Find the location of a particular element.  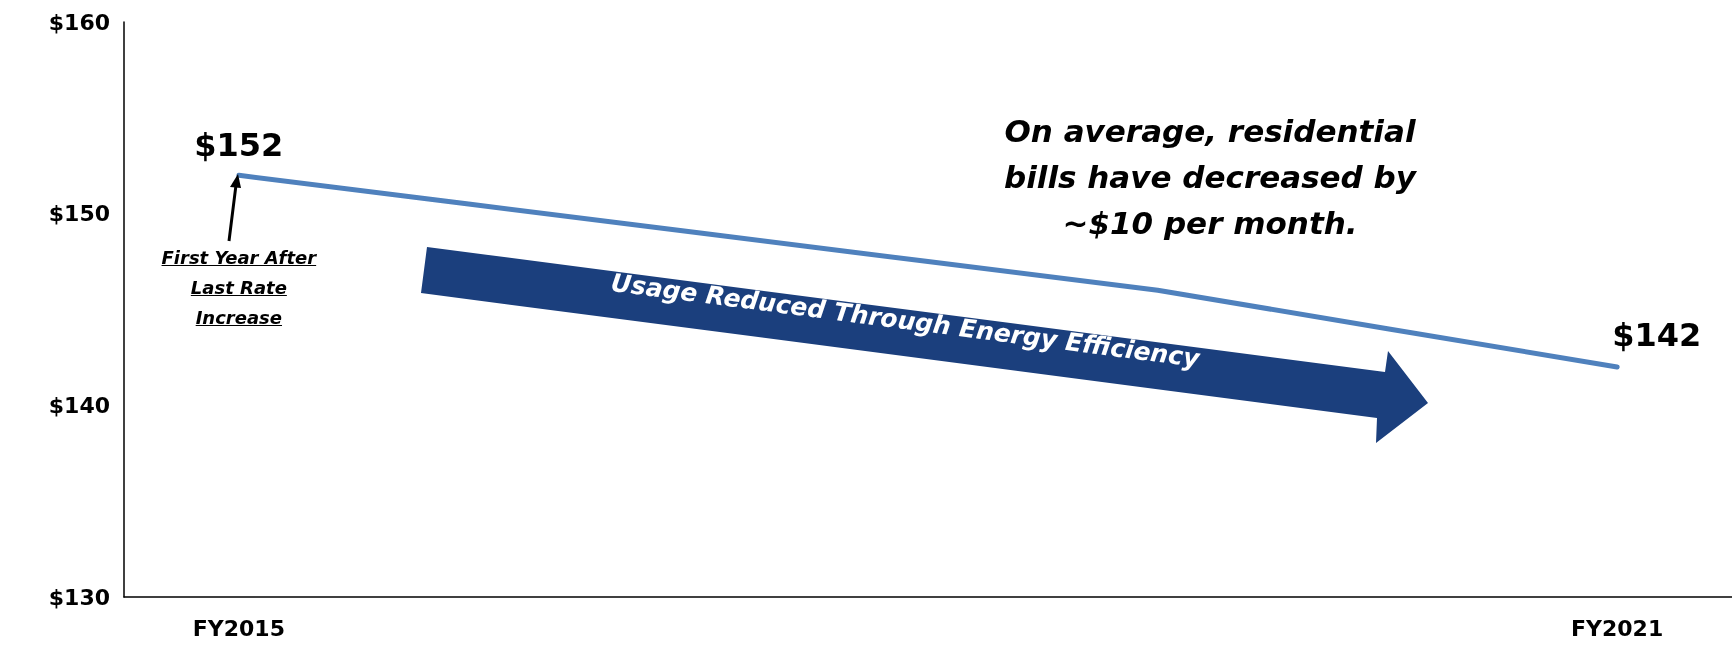

y-tick-label: $160 is located at coordinates (79, 22).